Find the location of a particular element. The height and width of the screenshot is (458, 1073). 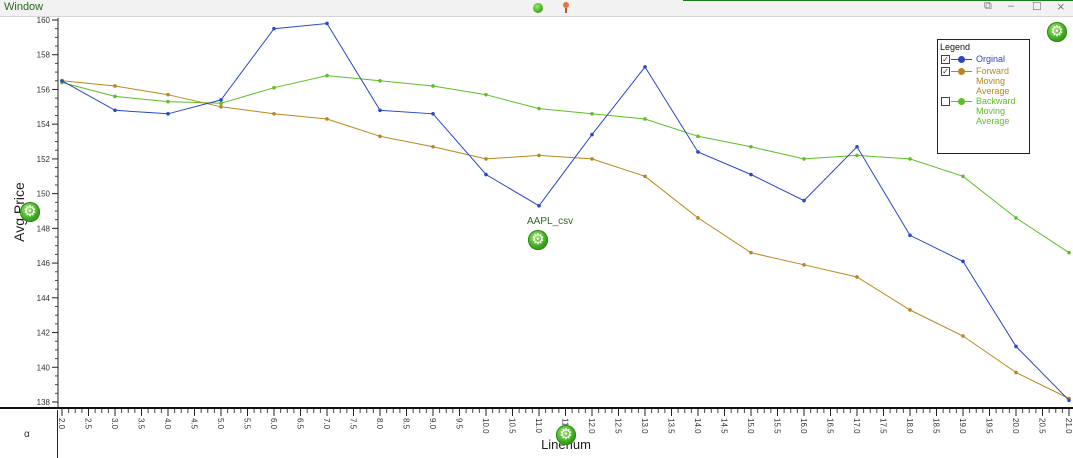

x-tick-label: 13.5 is located at coordinates (671, 426).